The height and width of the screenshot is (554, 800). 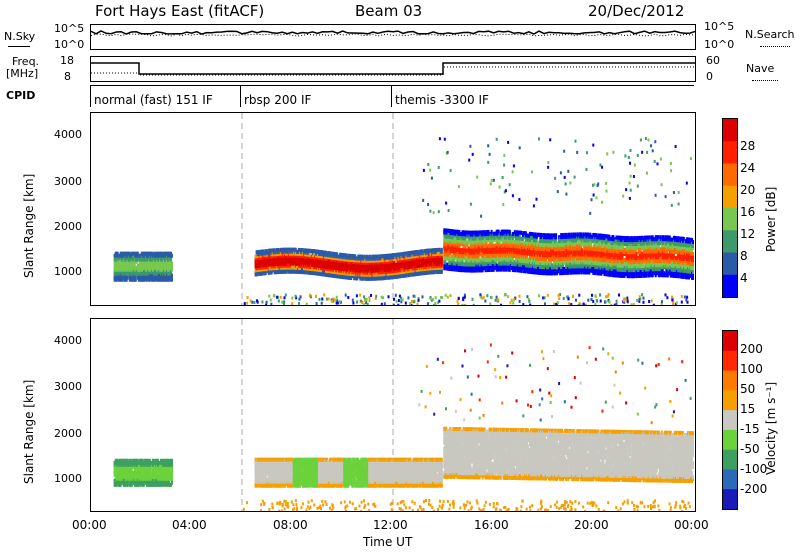 I want to click on cpid-top-line, so click(x=392, y=85).